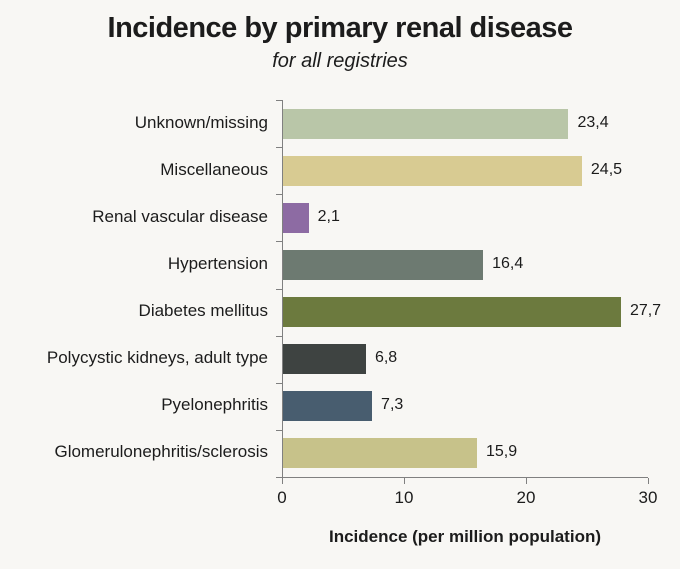 This screenshot has height=569, width=680. I want to click on category-label: Polycystic kidneys, adult type, so click(157, 358).